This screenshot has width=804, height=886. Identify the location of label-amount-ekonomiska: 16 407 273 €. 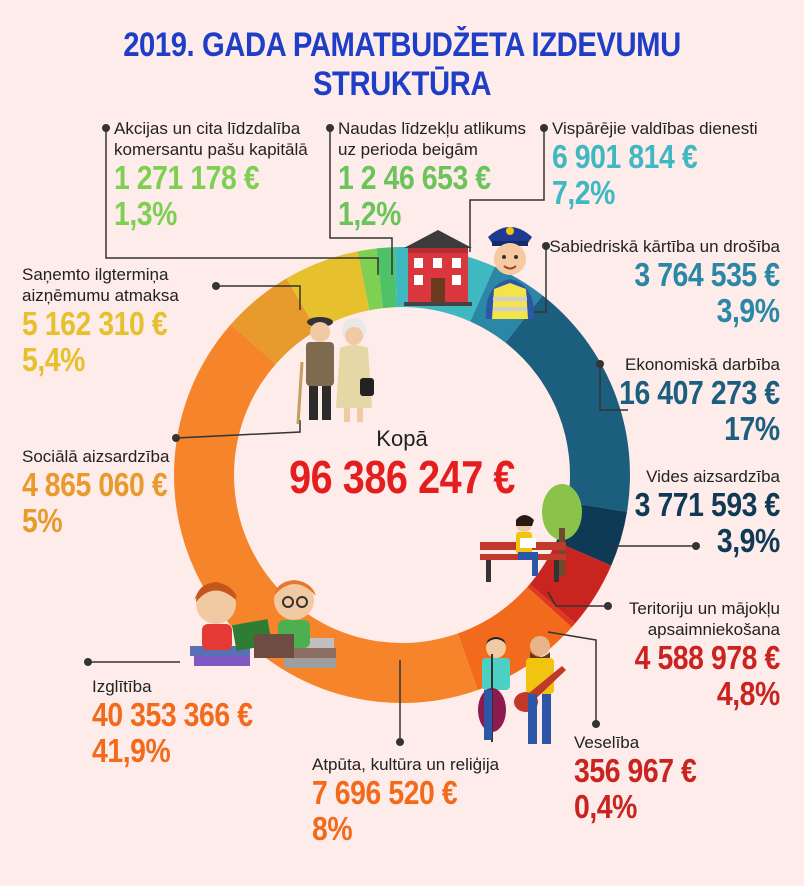
(699, 392).